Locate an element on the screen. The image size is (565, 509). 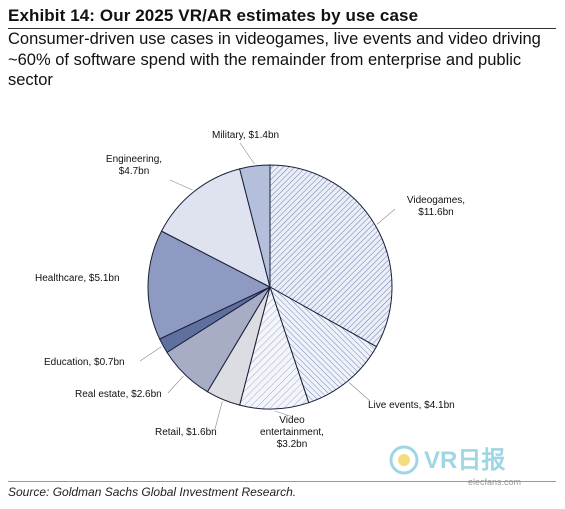
slice-label: entertainment, is located at coordinates (292, 432).